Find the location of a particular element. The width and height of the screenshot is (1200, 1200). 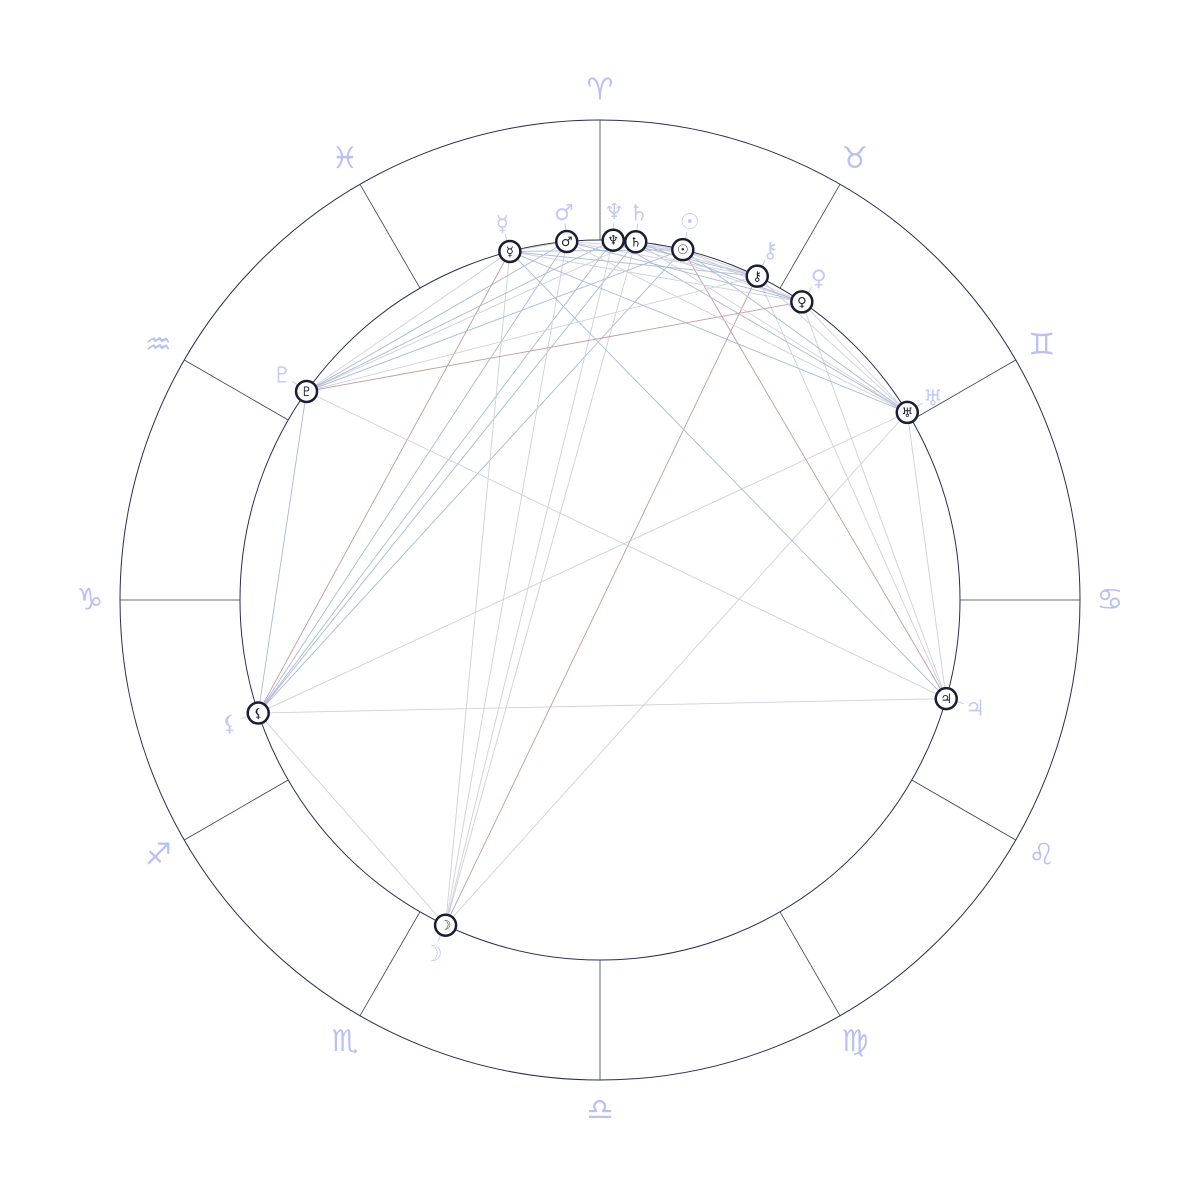

aspect-line-moon-mercury is located at coordinates (478, 588).